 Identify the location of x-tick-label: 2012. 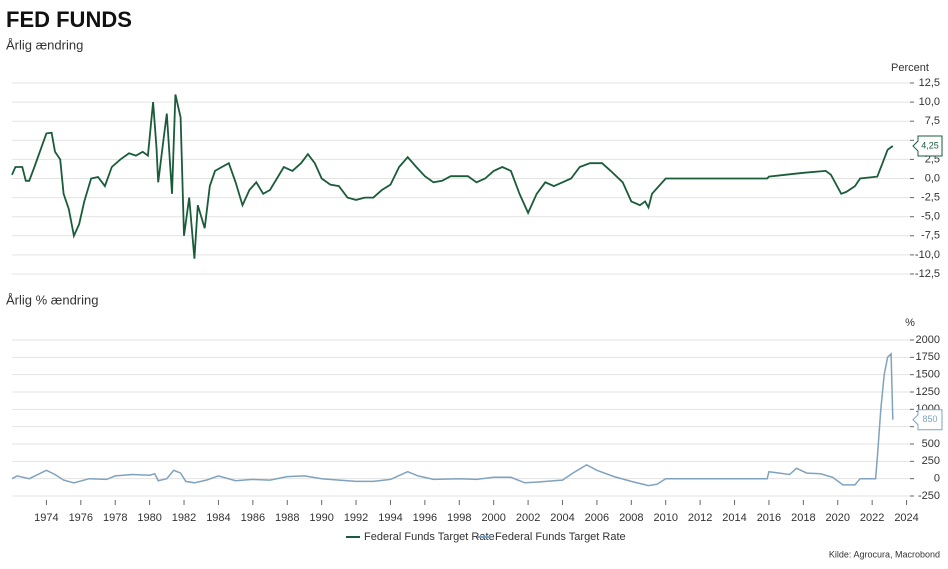
(700, 518).